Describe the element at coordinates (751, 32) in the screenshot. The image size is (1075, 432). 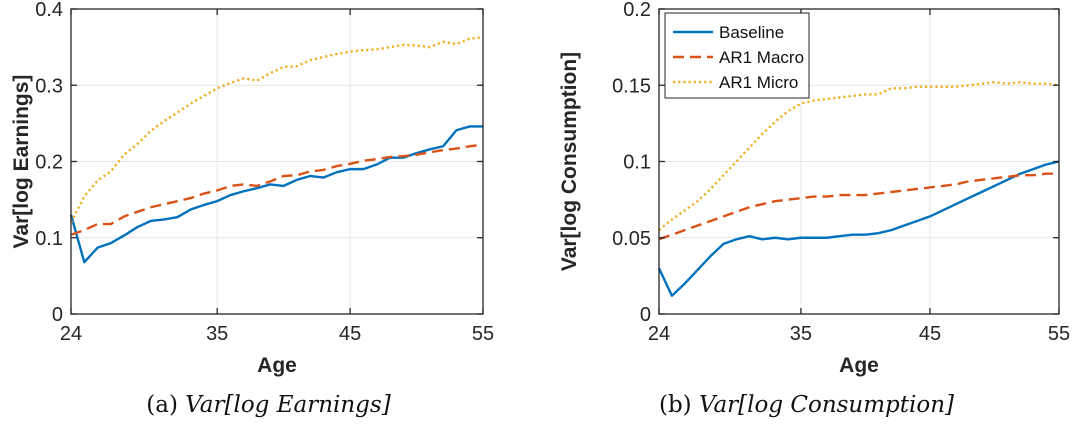
I see `legend-label: Baseline` at that location.